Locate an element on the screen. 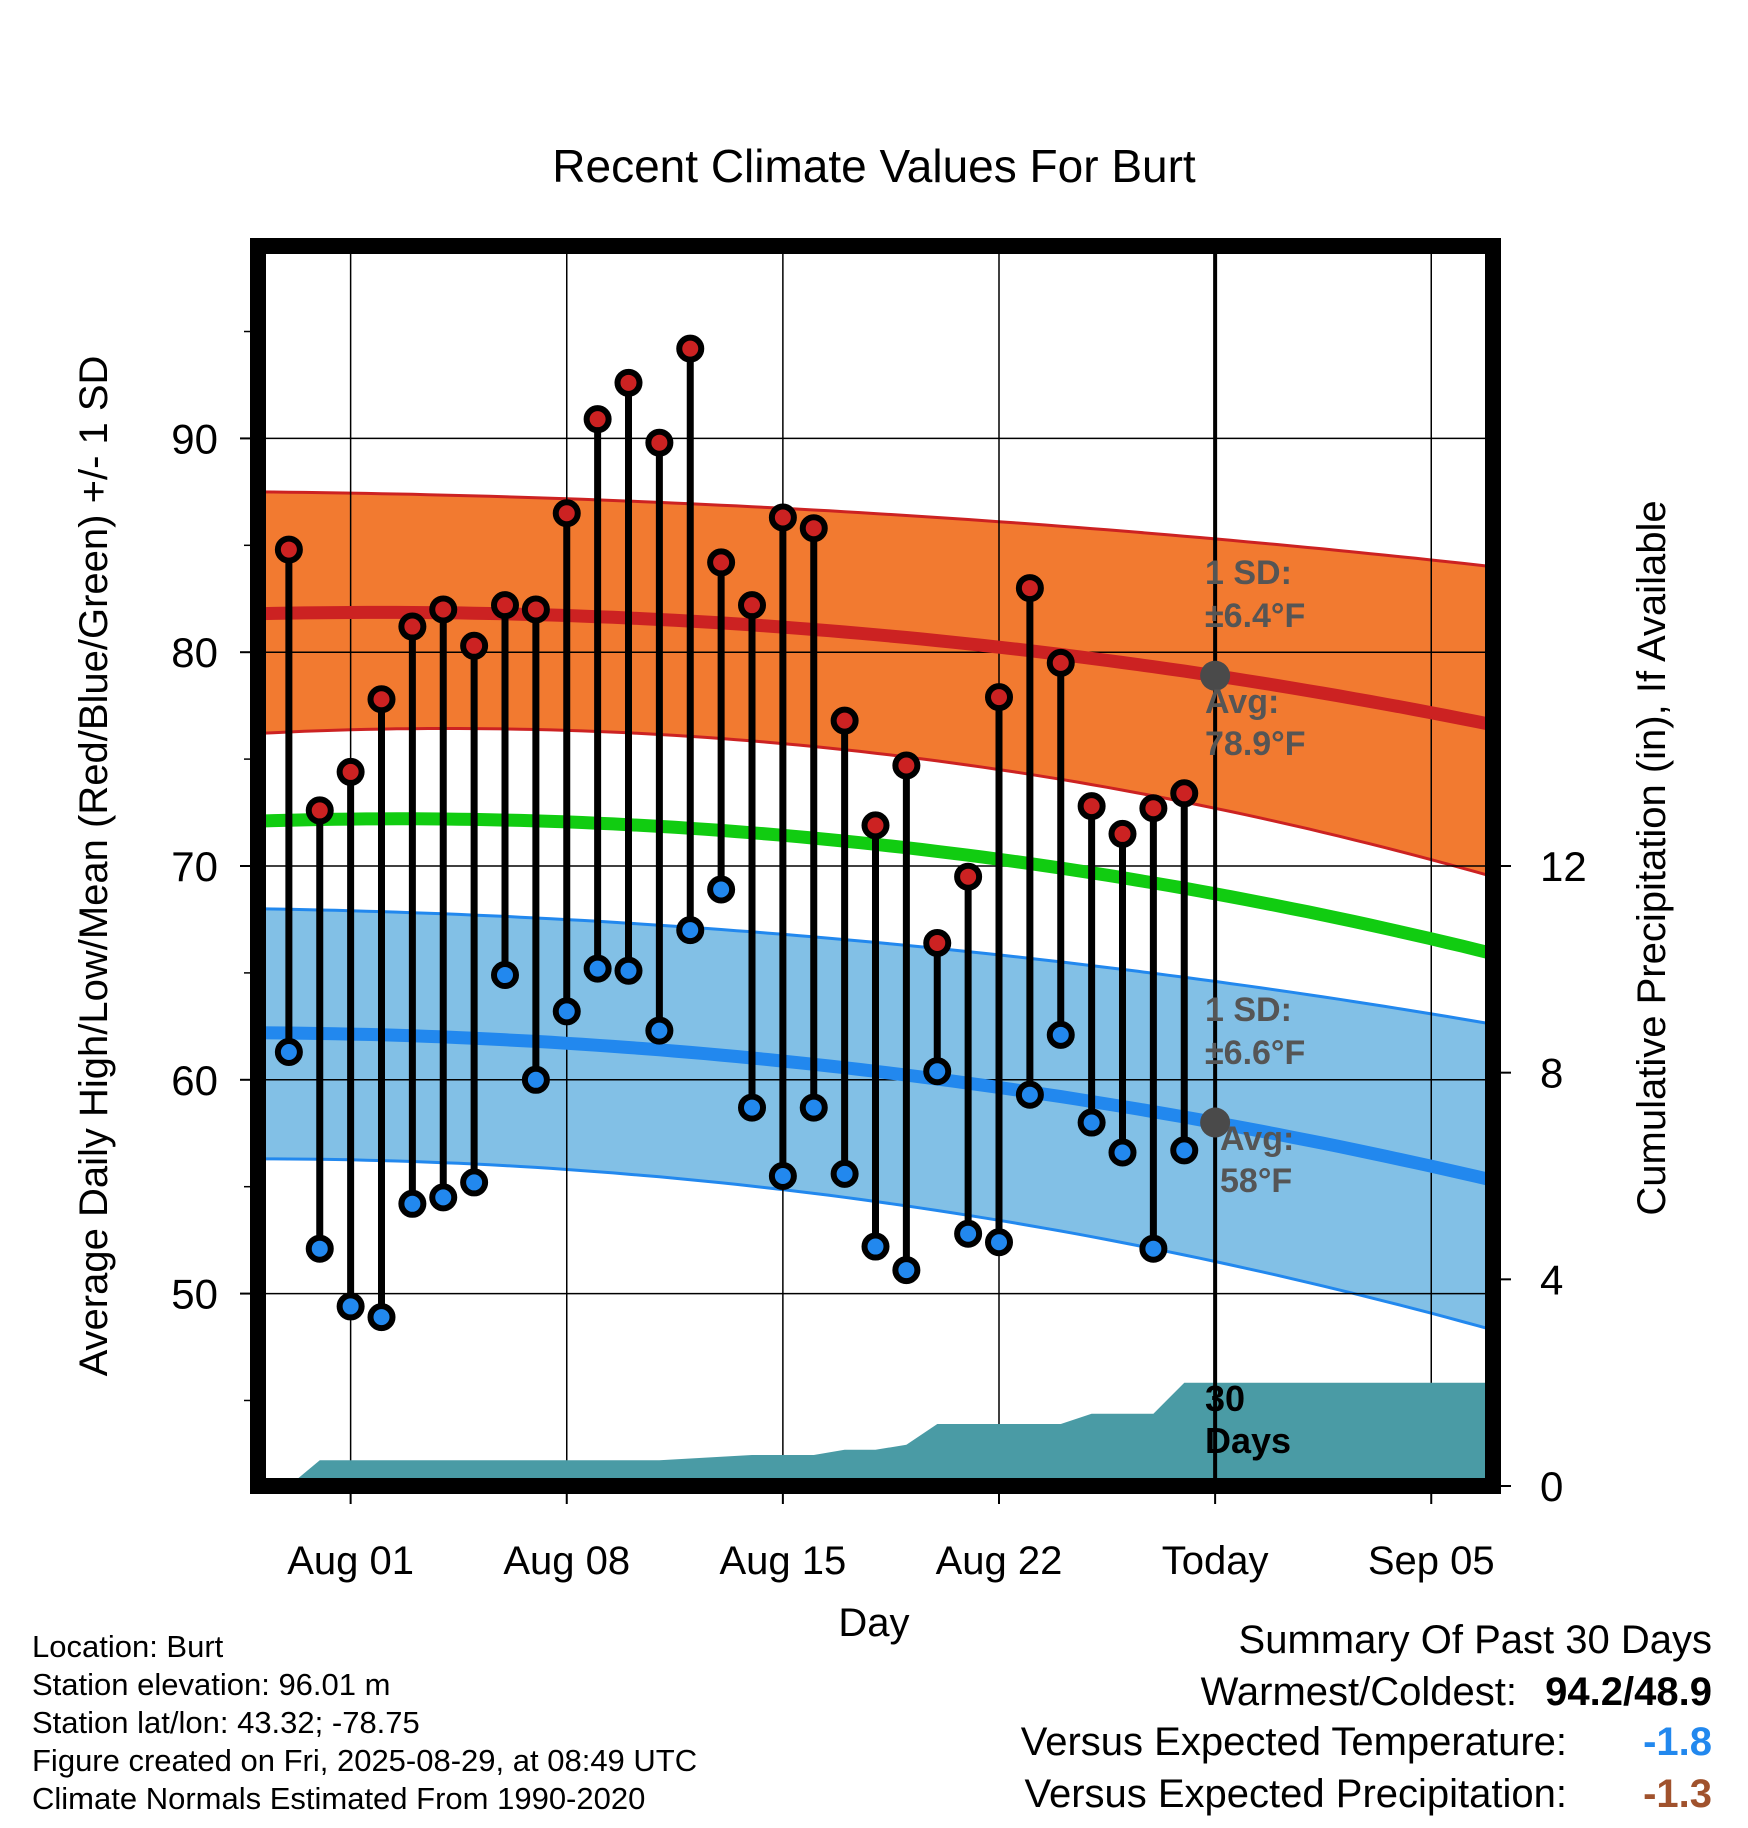 This screenshot has height=1828, width=1748. days-count-number: 30 is located at coordinates (1225, 1398).